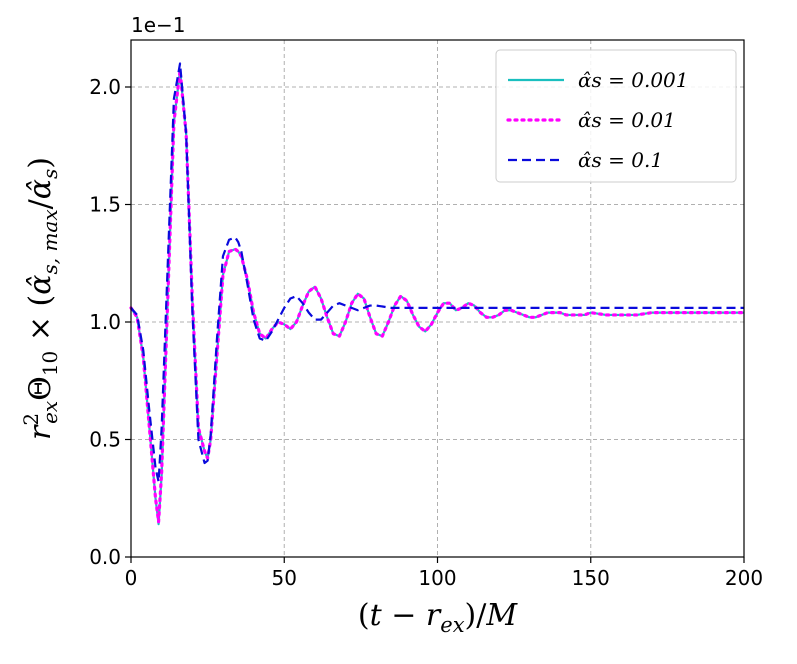 This screenshot has height=664, width=797. What do you see at coordinates (620, 160) in the screenshot?
I see `legend-label-2: α̂s = 0.1` at bounding box center [620, 160].